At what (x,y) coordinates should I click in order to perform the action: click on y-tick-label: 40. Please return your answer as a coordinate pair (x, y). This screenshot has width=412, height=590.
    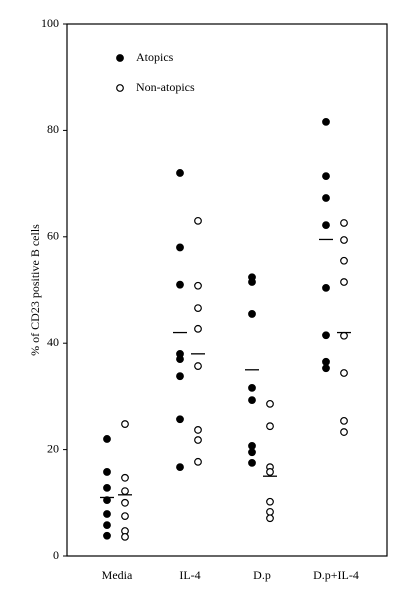
    Looking at the image, I should click on (53, 342).